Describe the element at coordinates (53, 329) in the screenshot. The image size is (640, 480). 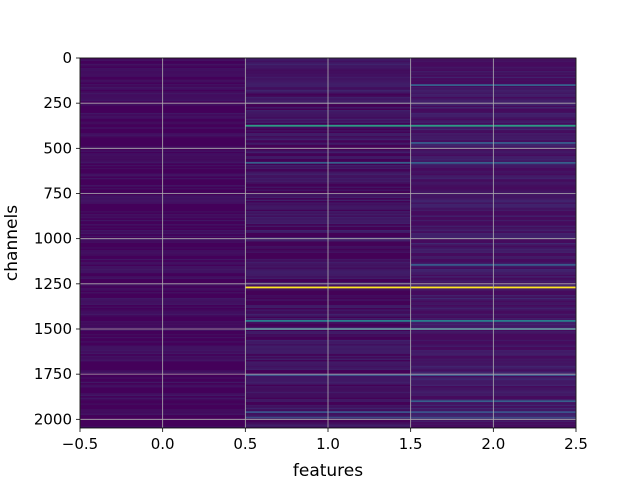
I see `y-tick-label: 1500` at that location.